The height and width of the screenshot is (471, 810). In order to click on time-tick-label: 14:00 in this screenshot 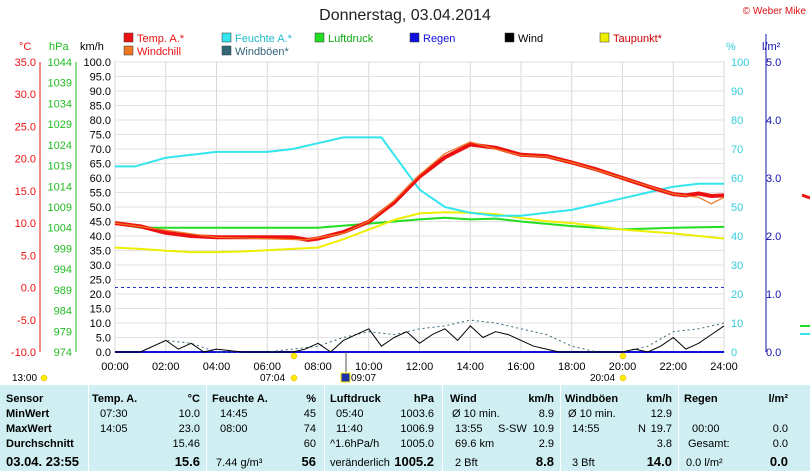, I will do `click(470, 367)`.